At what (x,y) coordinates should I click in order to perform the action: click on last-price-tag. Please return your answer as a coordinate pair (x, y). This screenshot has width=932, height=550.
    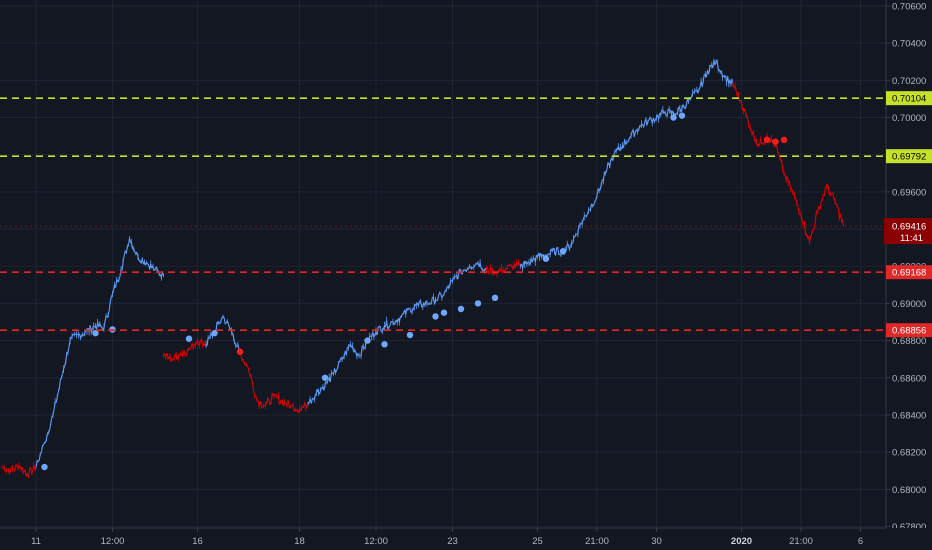
    Looking at the image, I should click on (908, 231).